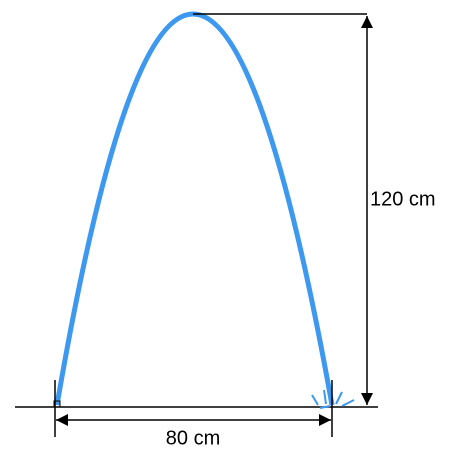  Describe the element at coordinates (57, 404) in the screenshot. I see `nozzle` at that location.